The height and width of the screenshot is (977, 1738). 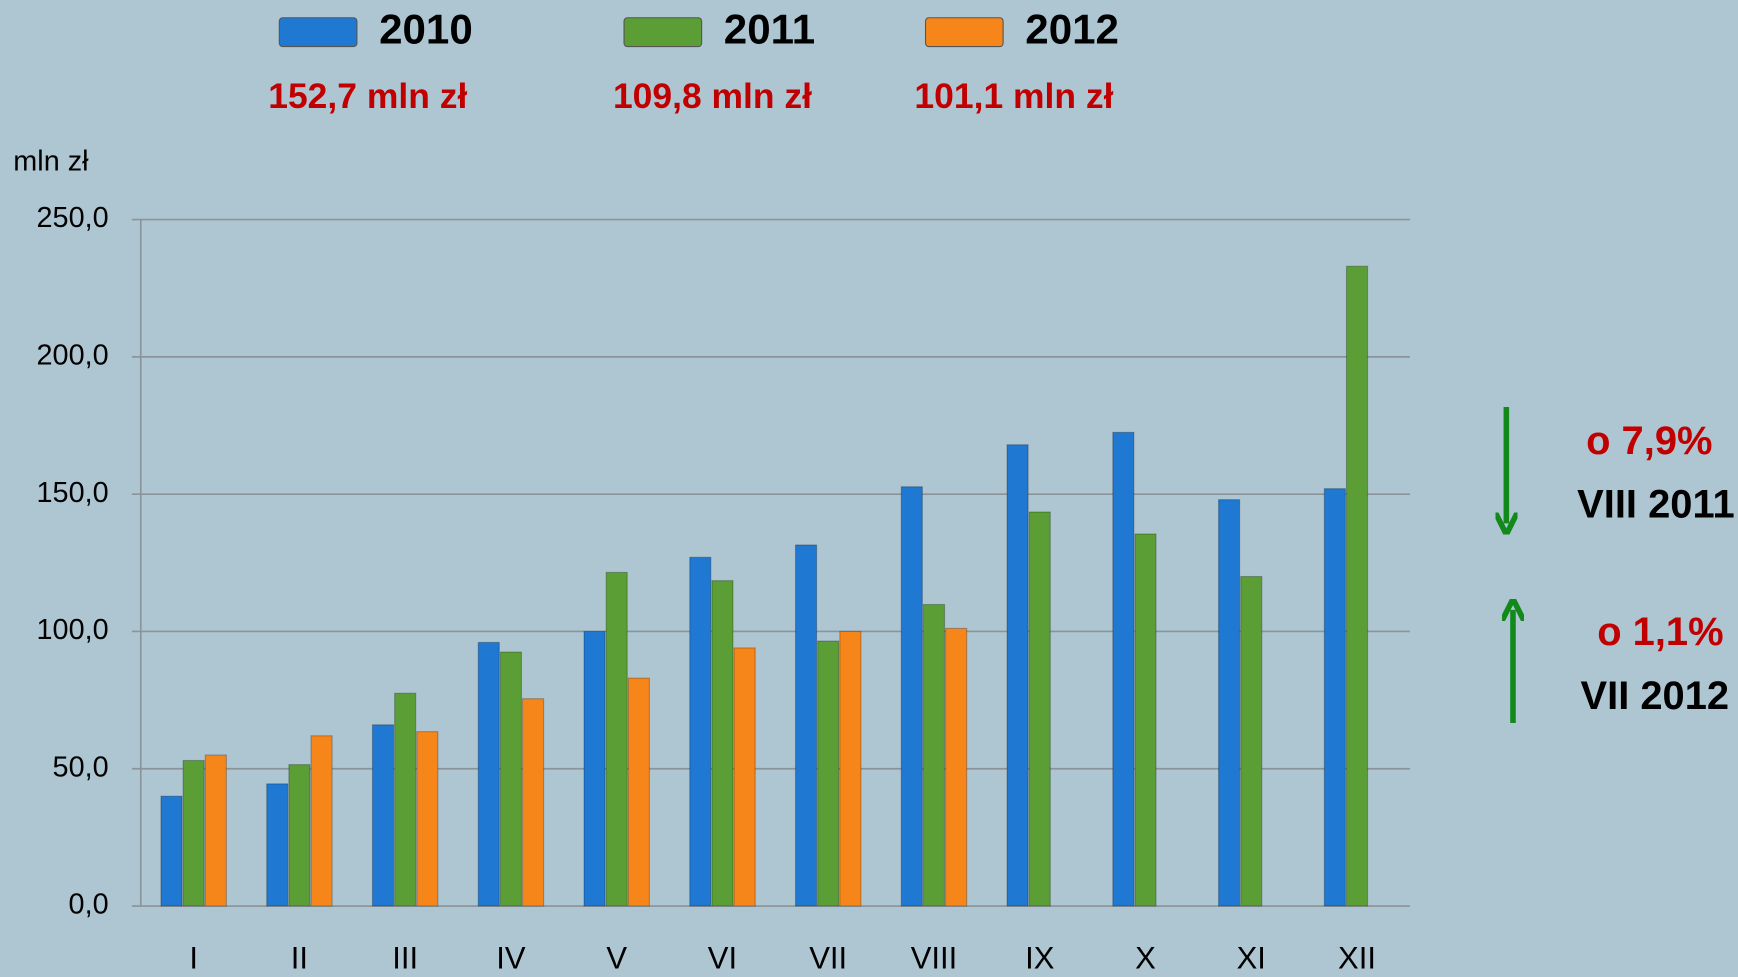 What do you see at coordinates (405, 958) in the screenshot?
I see `x-tick-label: III` at bounding box center [405, 958].